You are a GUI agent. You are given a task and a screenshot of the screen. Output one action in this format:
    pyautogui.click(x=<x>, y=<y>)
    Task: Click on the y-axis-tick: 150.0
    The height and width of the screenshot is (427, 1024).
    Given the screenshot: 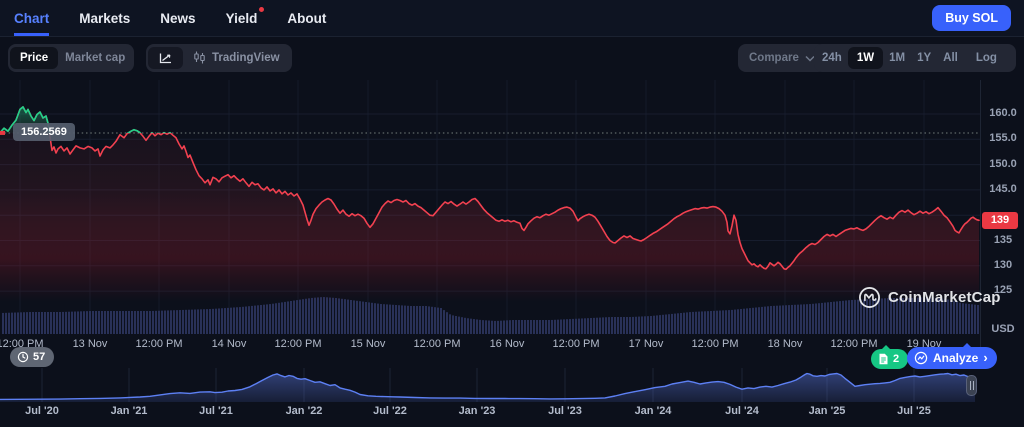 What is the action you would take?
    pyautogui.click(x=1003, y=163)
    